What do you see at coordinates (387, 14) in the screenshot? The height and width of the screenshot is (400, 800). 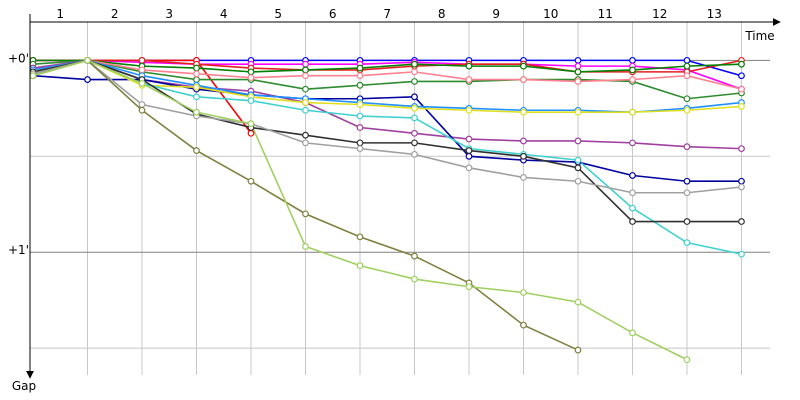 I see `x-tick-label: 7` at bounding box center [387, 14].